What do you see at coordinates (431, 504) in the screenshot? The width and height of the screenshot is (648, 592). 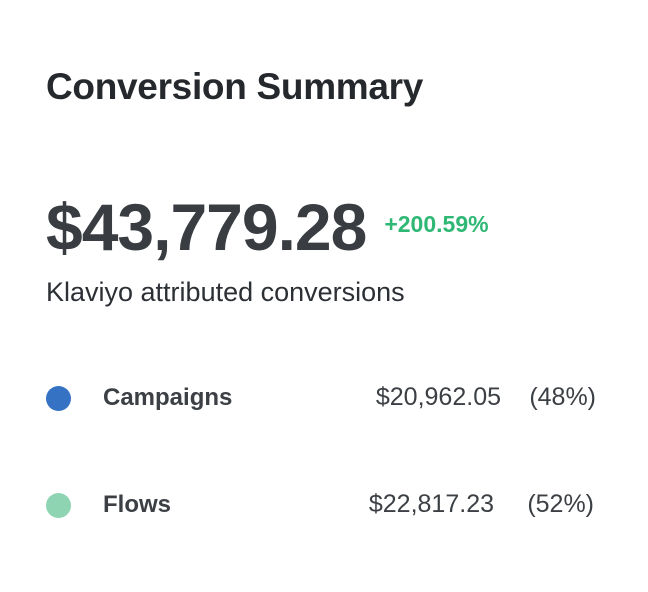 I see `flows-amount: $22,817.23` at bounding box center [431, 504].